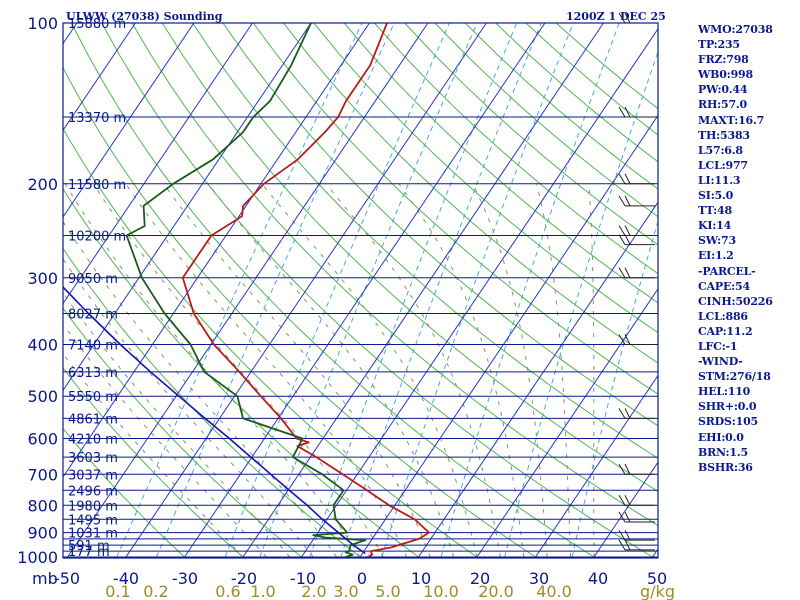  What do you see at coordinates (717, 241) in the screenshot?
I see `index-item: SW:73` at bounding box center [717, 241].